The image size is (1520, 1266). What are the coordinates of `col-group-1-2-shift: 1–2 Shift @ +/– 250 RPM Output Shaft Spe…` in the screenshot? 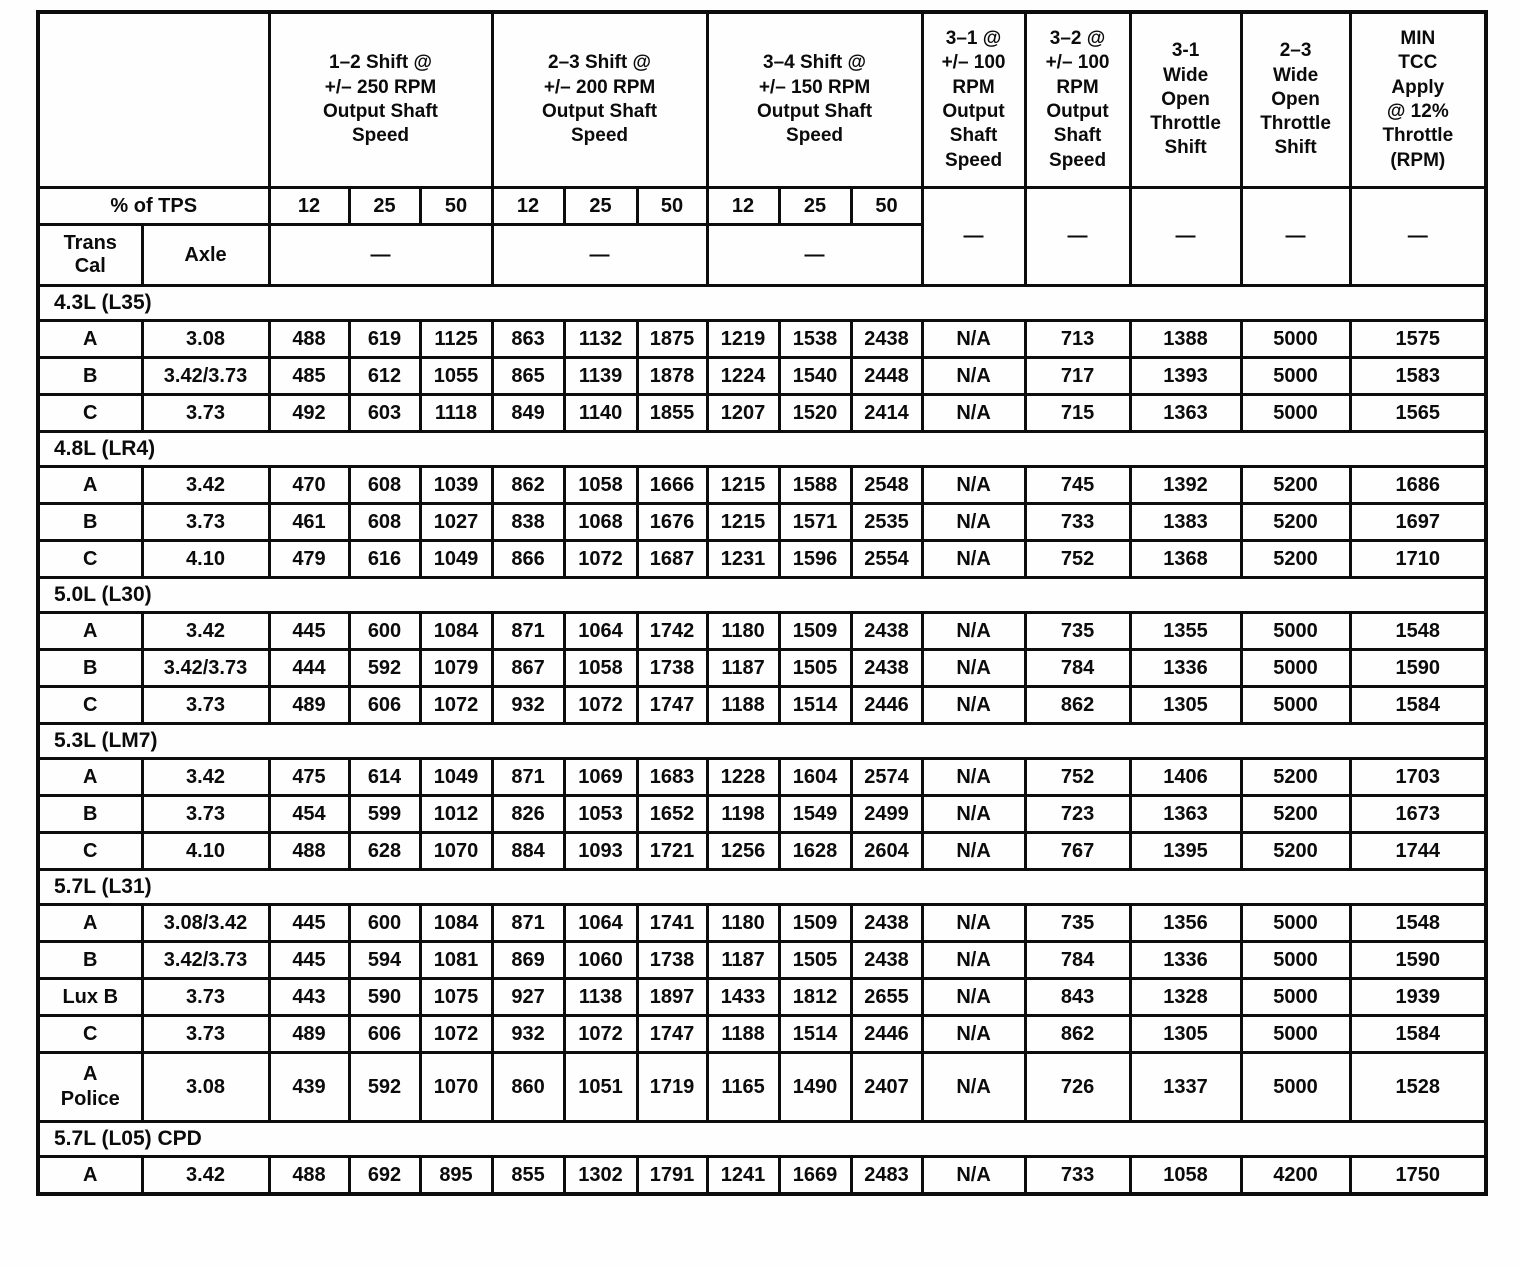 It's located at (380, 99).